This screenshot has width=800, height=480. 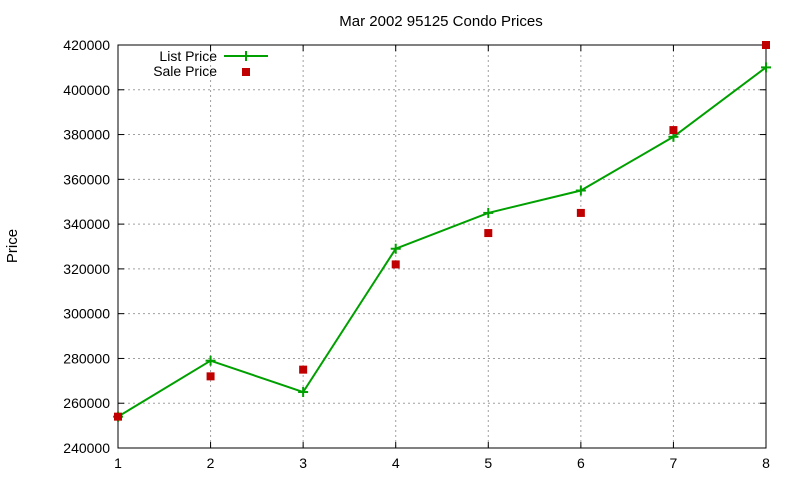 What do you see at coordinates (581, 463) in the screenshot?
I see `x-tick-label: 6` at bounding box center [581, 463].